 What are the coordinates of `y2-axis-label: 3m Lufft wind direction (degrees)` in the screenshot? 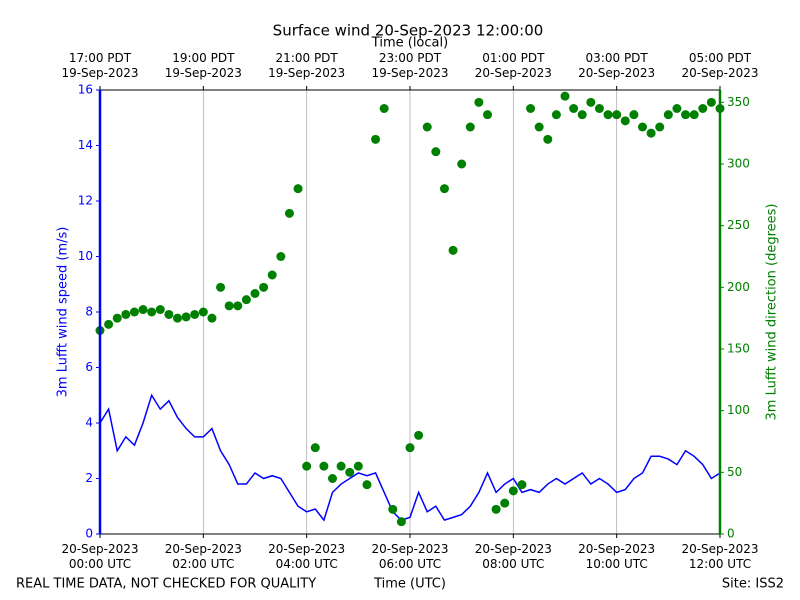 It's located at (772, 312).